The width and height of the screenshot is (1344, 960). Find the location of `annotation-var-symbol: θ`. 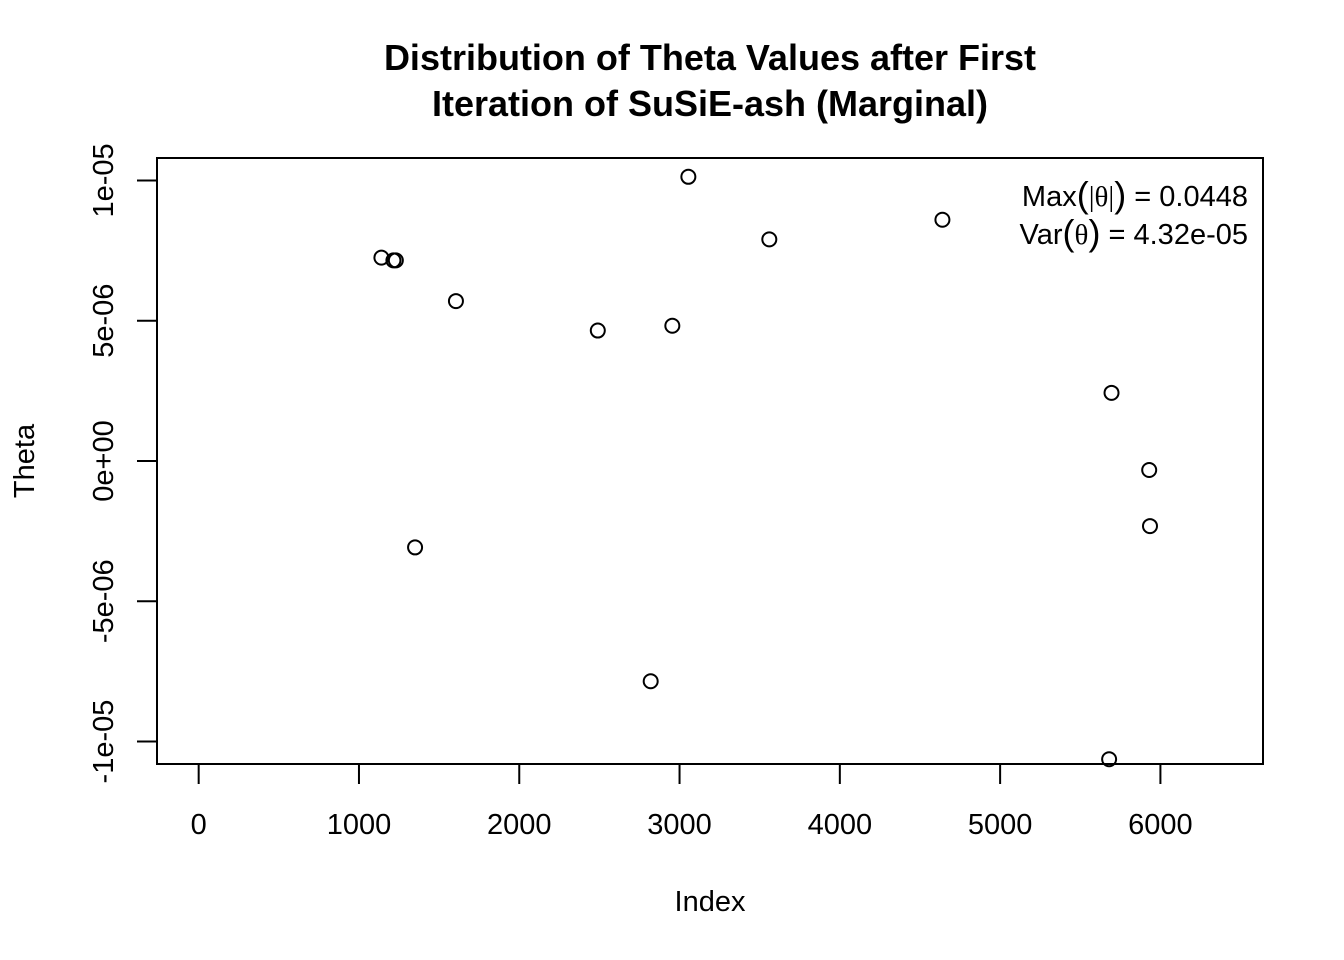

annotation-var-symbol: θ is located at coordinates (1082, 235).